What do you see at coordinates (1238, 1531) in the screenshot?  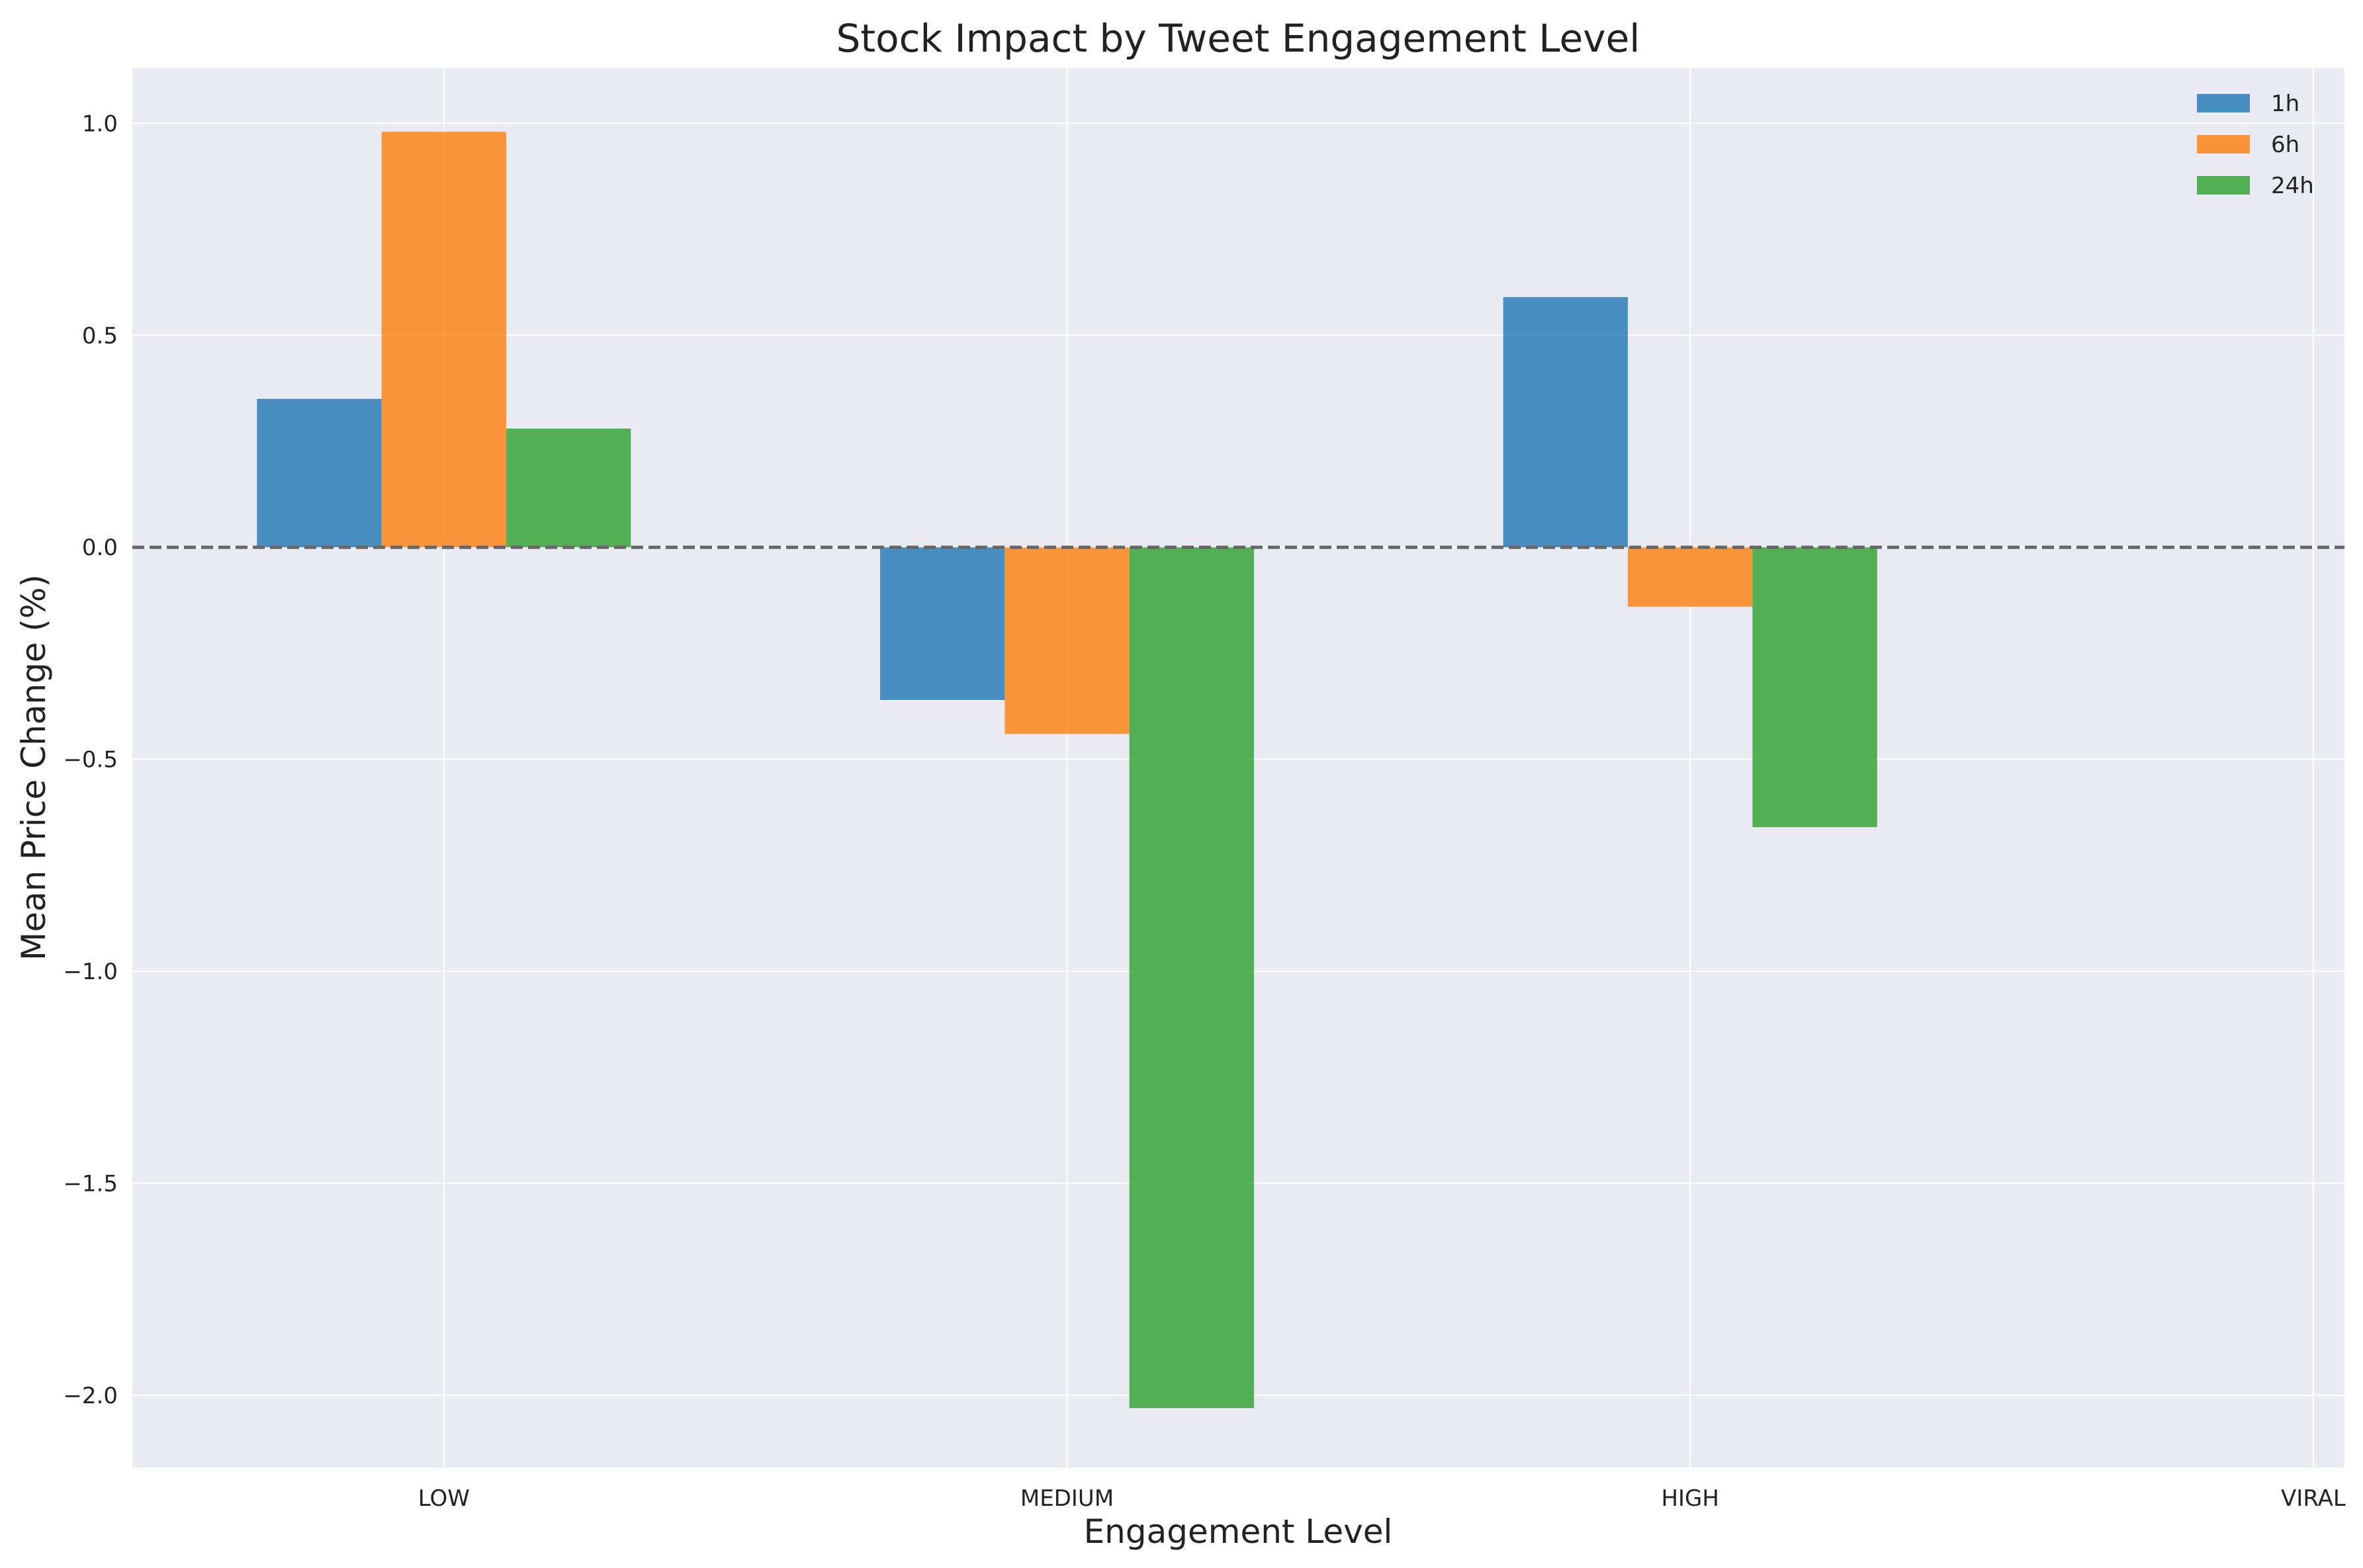 I see `x-axis-title: Engagement Level` at bounding box center [1238, 1531].